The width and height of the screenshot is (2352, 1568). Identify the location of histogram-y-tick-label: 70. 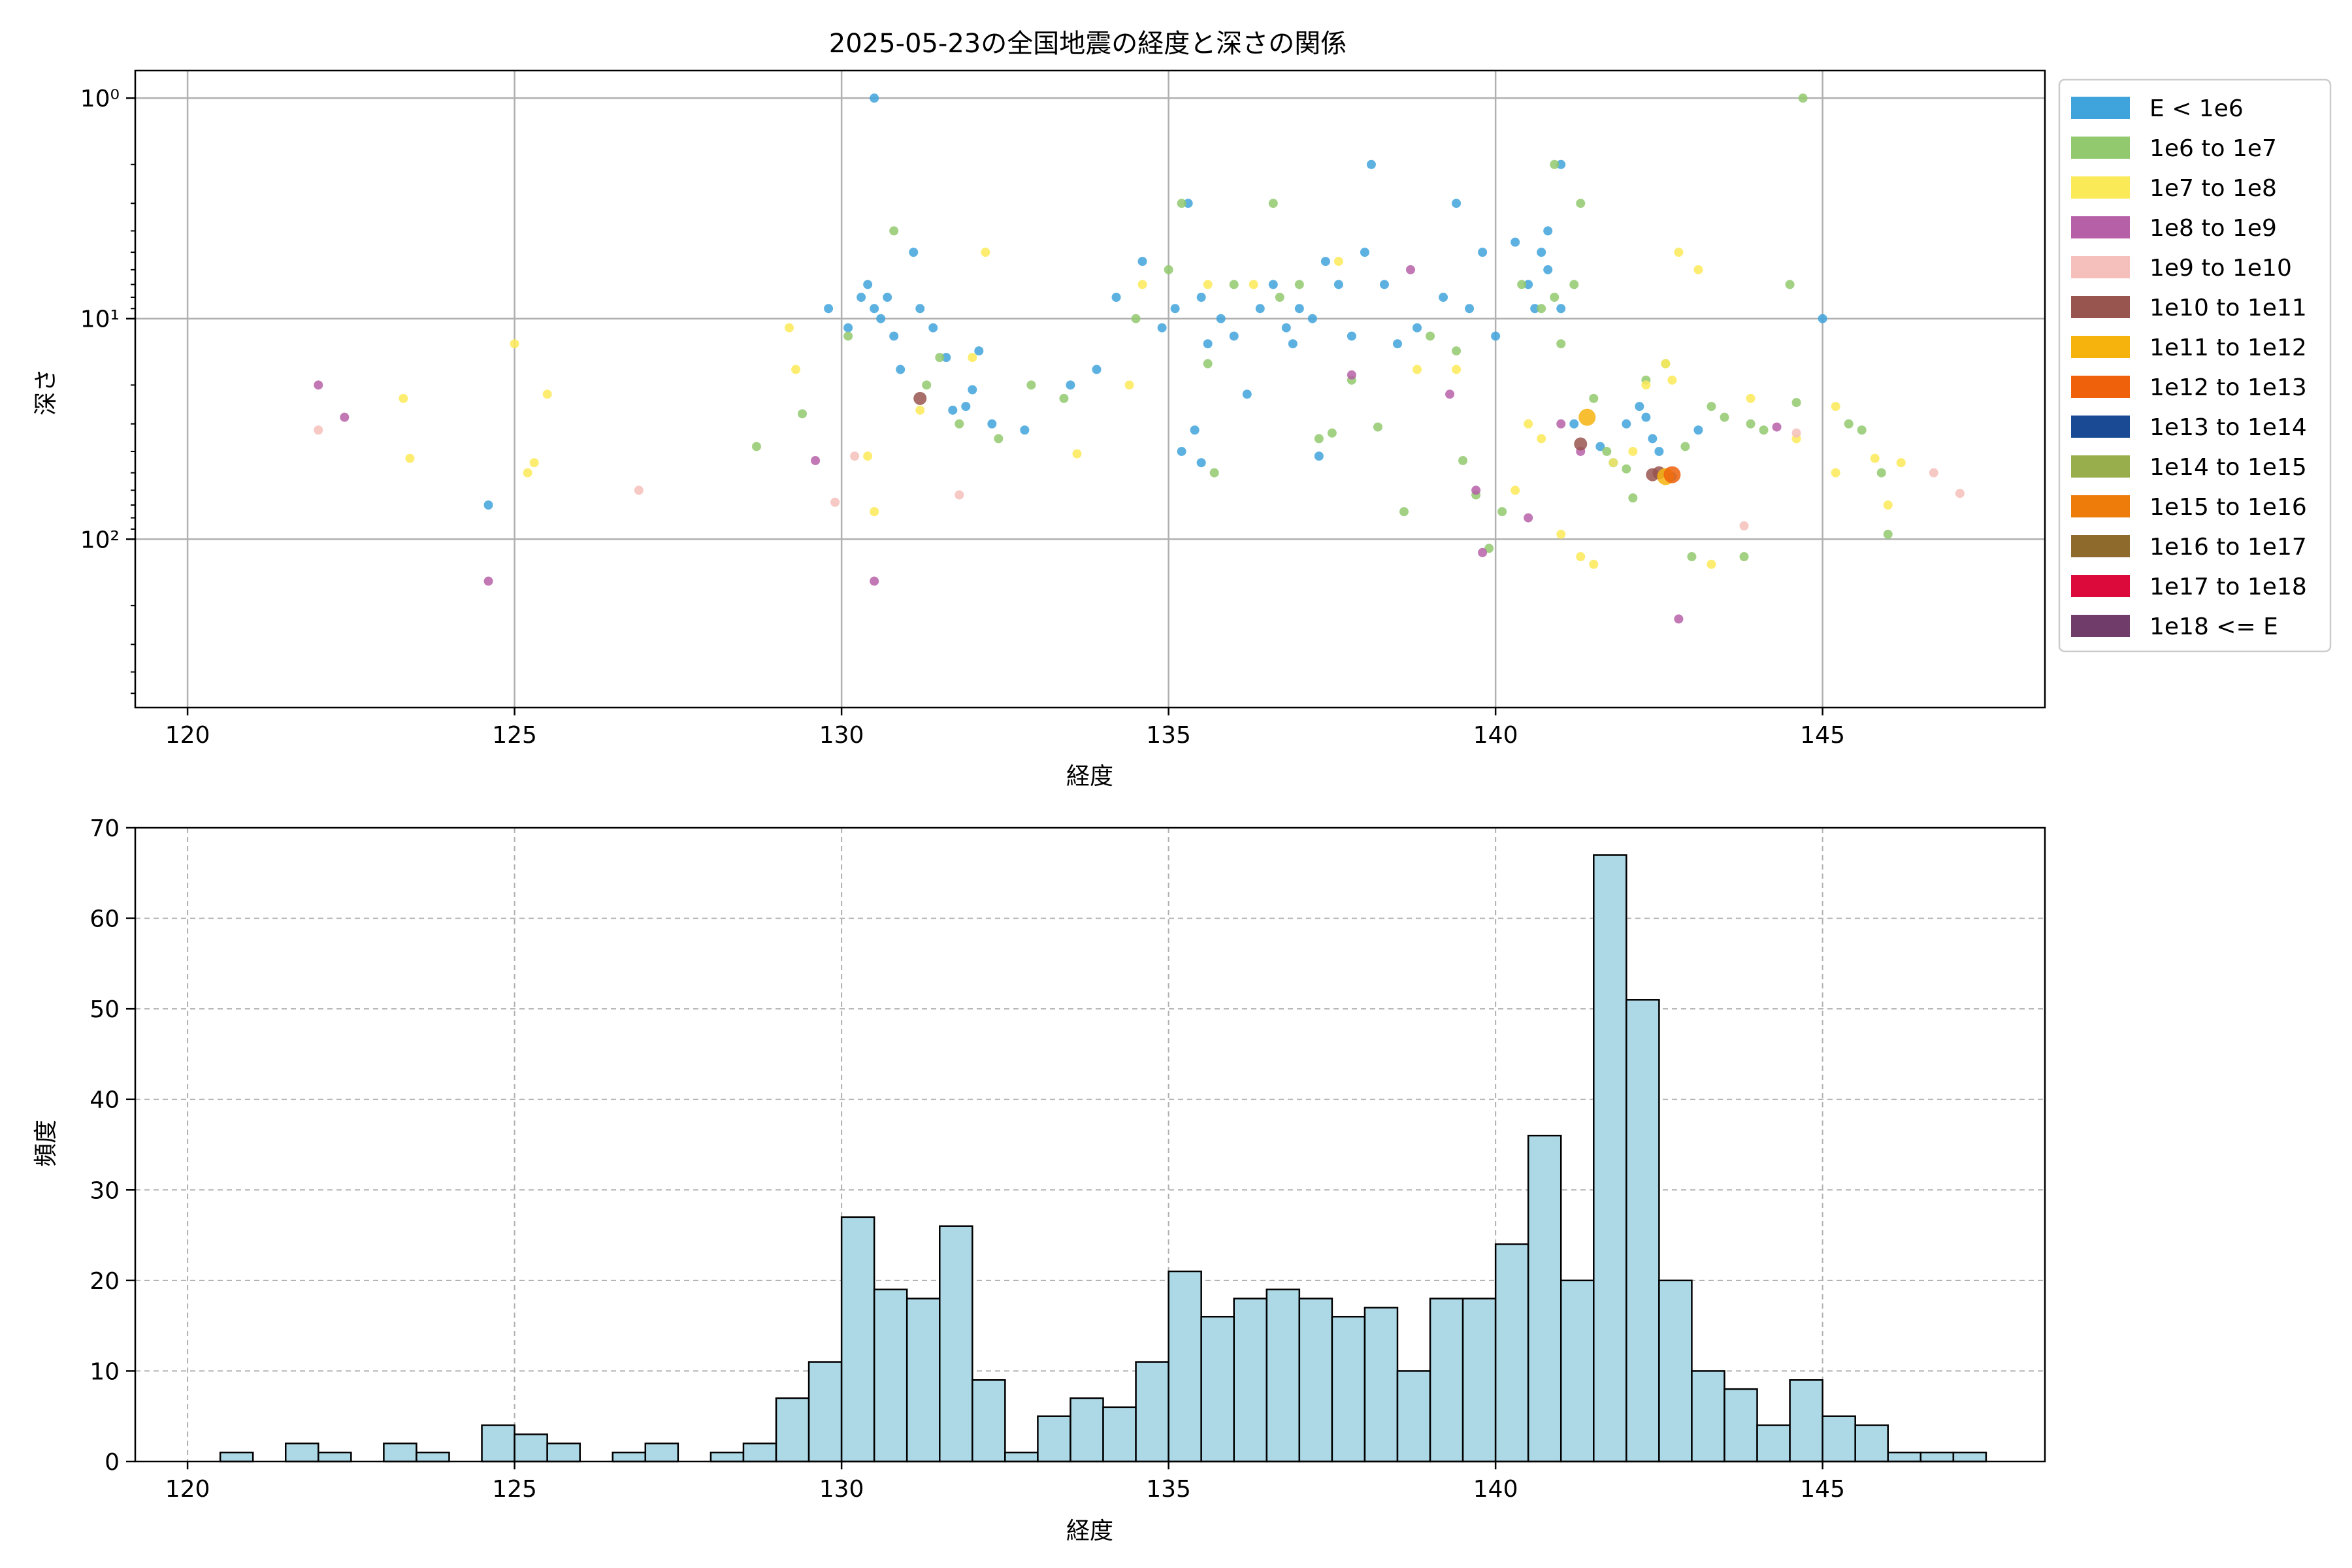
(105, 828).